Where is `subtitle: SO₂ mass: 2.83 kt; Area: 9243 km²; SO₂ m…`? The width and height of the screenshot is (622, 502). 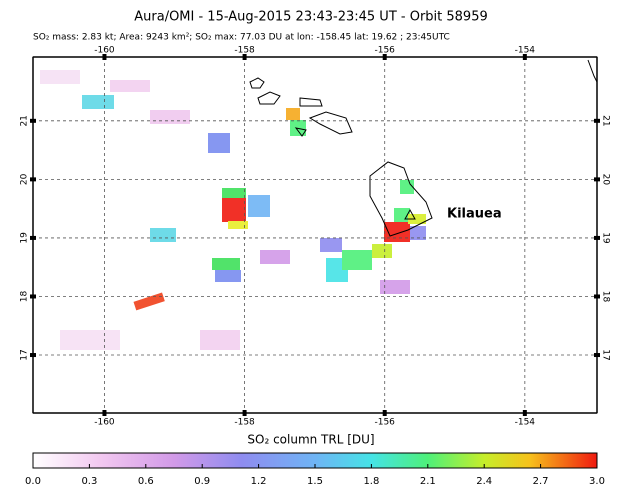 subtitle: SO₂ mass: 2.83 kt; Area: 9243 km²; SO₂ m… is located at coordinates (241, 38).